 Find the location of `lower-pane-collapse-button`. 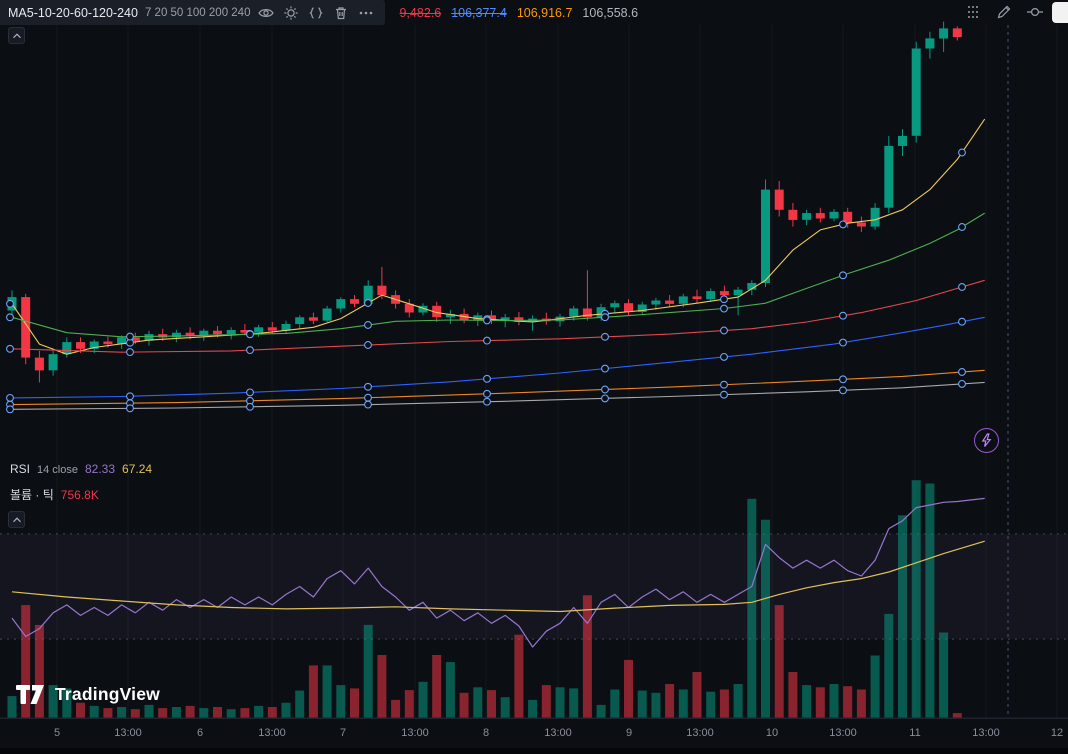

lower-pane-collapse-button is located at coordinates (16, 519).